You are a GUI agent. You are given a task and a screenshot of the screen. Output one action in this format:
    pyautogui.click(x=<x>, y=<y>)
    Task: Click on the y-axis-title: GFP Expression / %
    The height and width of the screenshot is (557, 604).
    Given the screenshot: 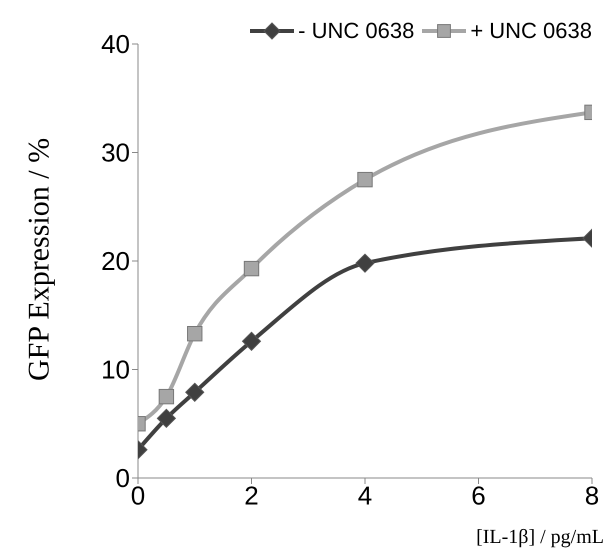 What is the action you would take?
    pyautogui.click(x=39, y=259)
    